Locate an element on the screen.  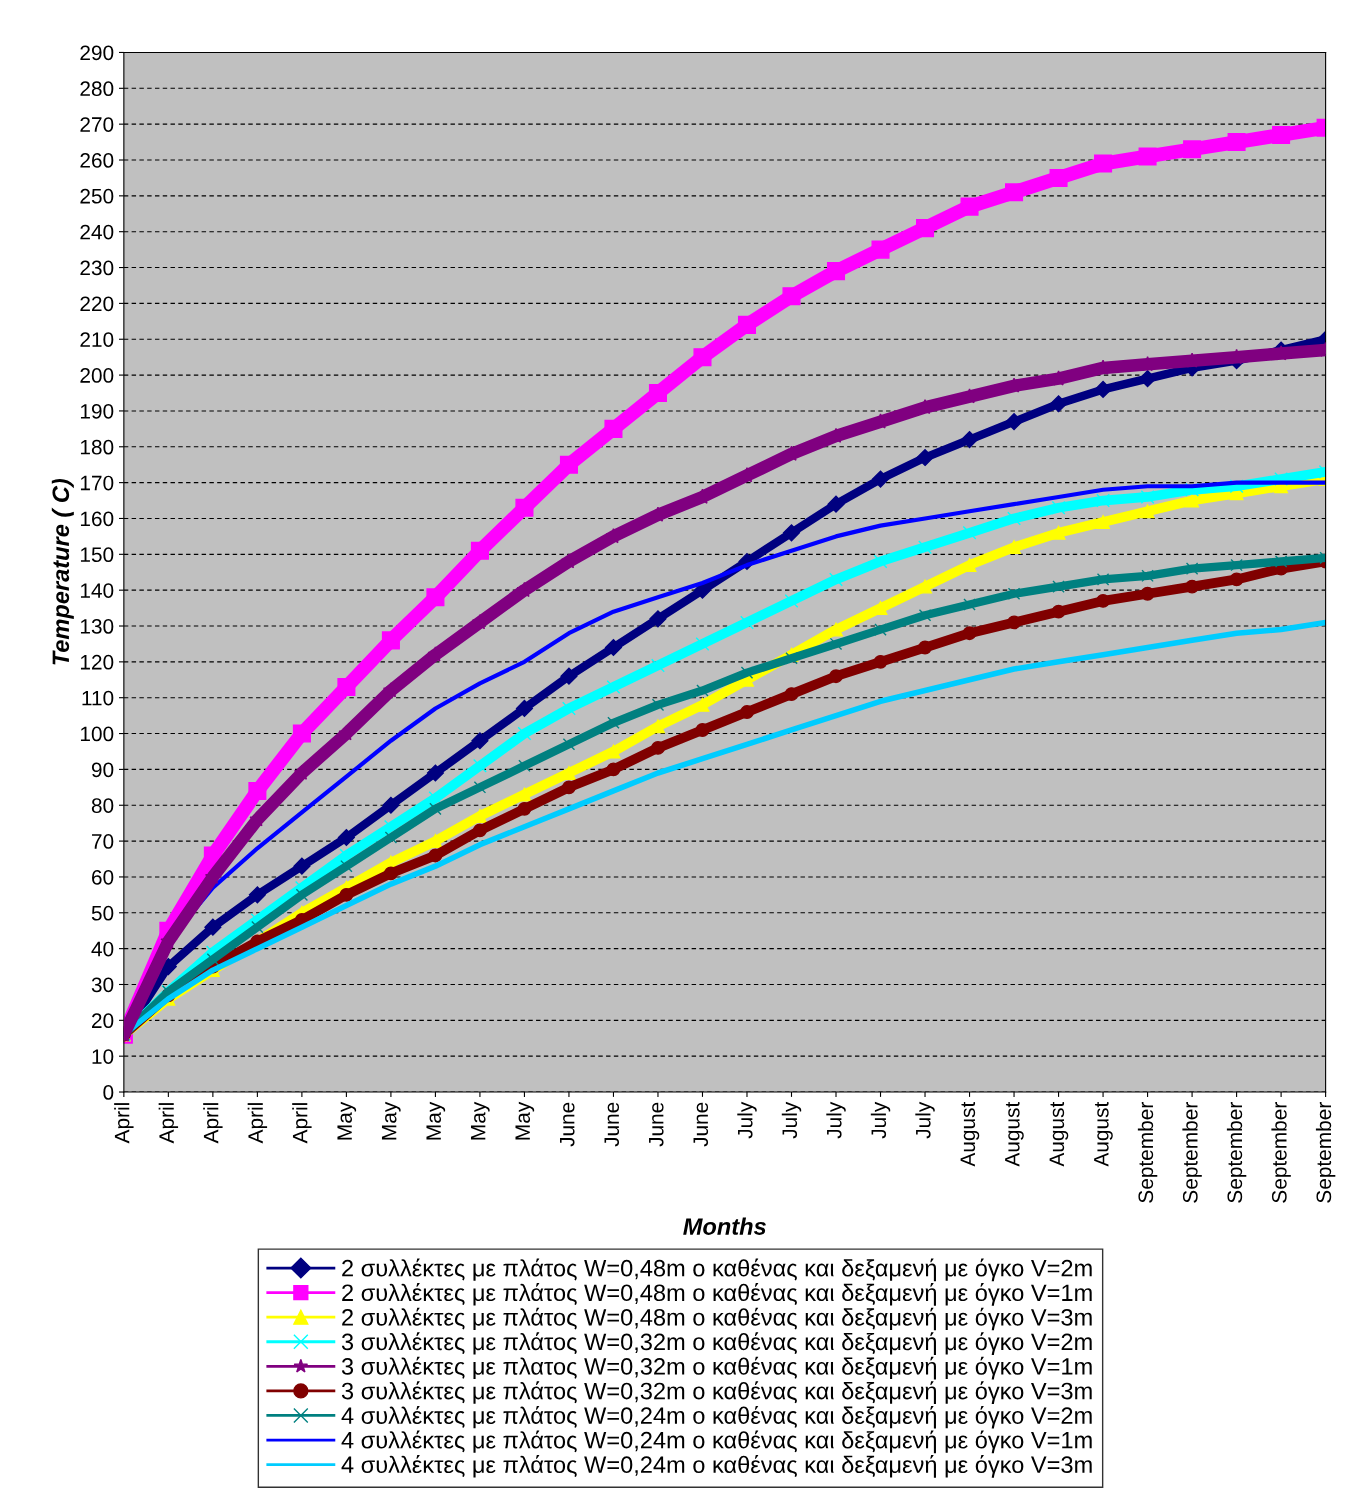
legend-label: 2 συλλέκτες με πλάτος W=0,48m ο καθένας και δεξαμενή με όγκο V=1m is located at coordinates (717, 1294).